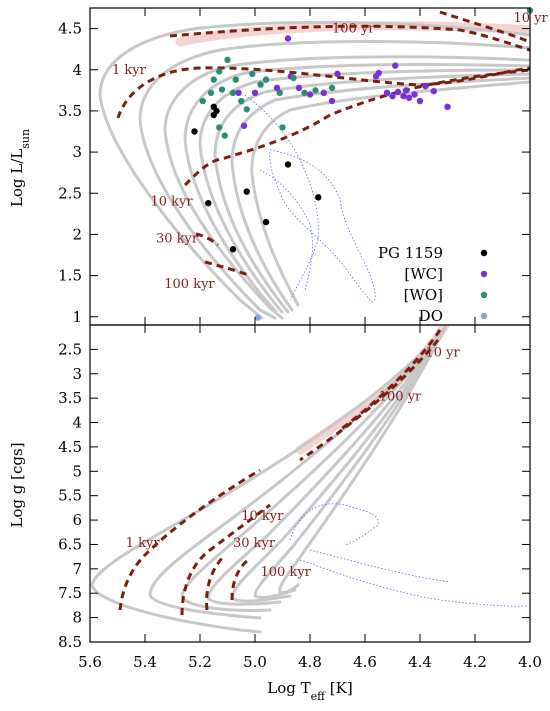 The height and width of the screenshot is (711, 550). What do you see at coordinates (323, 92) in the screenshot?
I see `top-isochrone-1kyr` at bounding box center [323, 92].